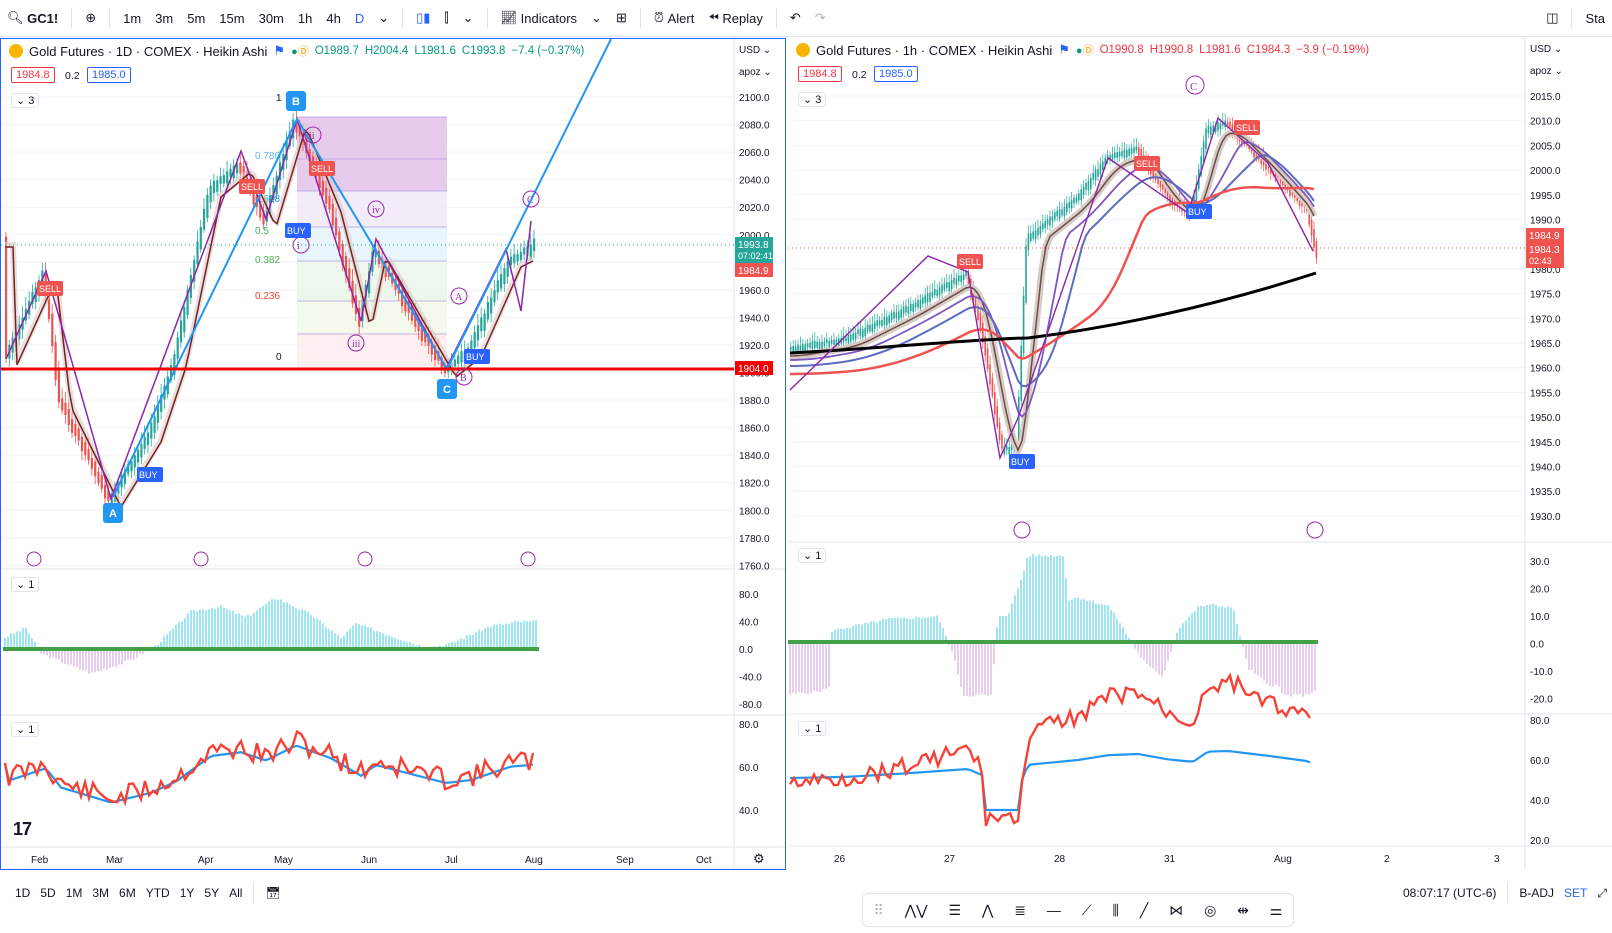  Describe the element at coordinates (423, 17) in the screenshot. I see `bars-style-icon: ▯▮` at that location.